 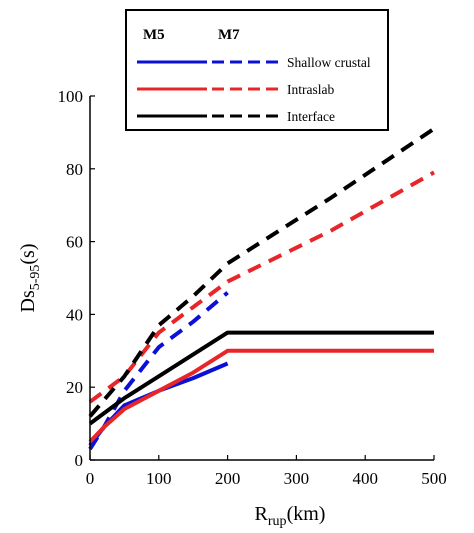 I want to click on x-axis-label-sub: rup, so click(x=277, y=521).